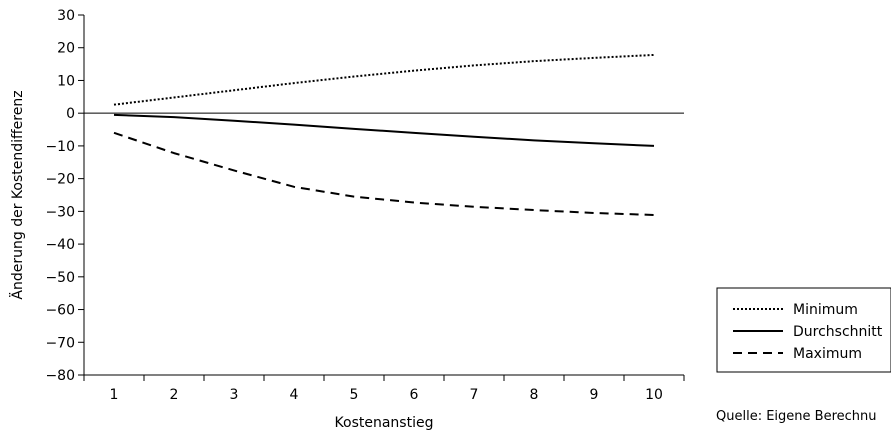 This screenshot has width=891, height=437. What do you see at coordinates (60, 278) in the screenshot?
I see `y-tick-label: −50` at bounding box center [60, 278].